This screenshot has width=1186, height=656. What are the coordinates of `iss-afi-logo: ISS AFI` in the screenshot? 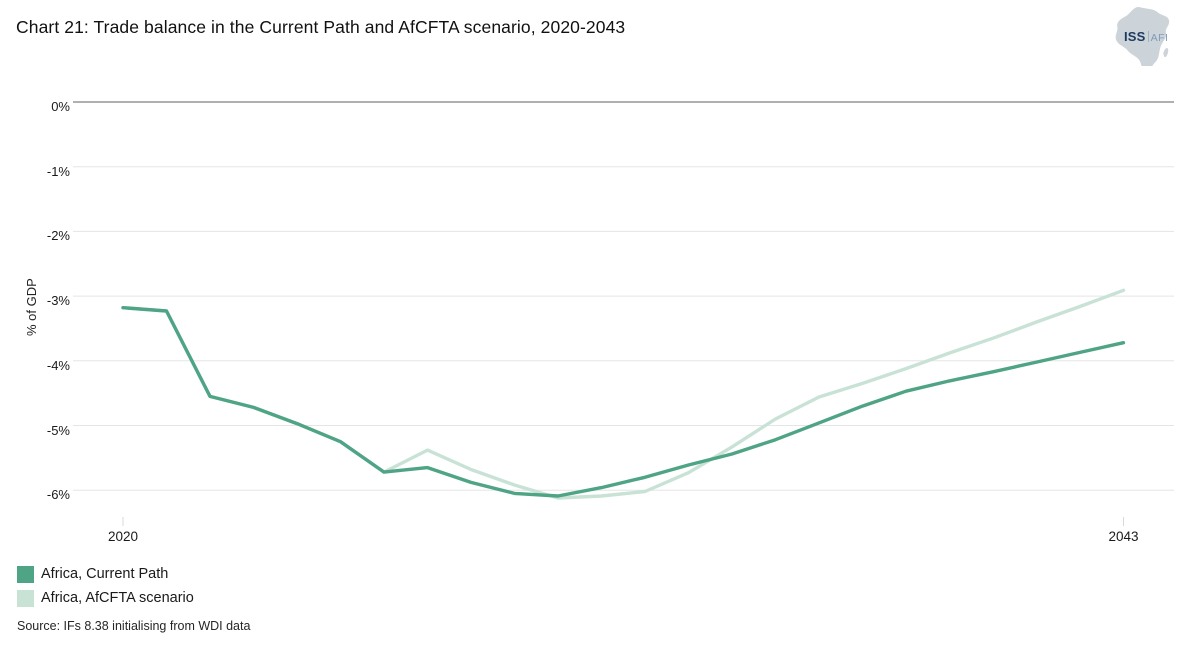 It's located at (1139, 36).